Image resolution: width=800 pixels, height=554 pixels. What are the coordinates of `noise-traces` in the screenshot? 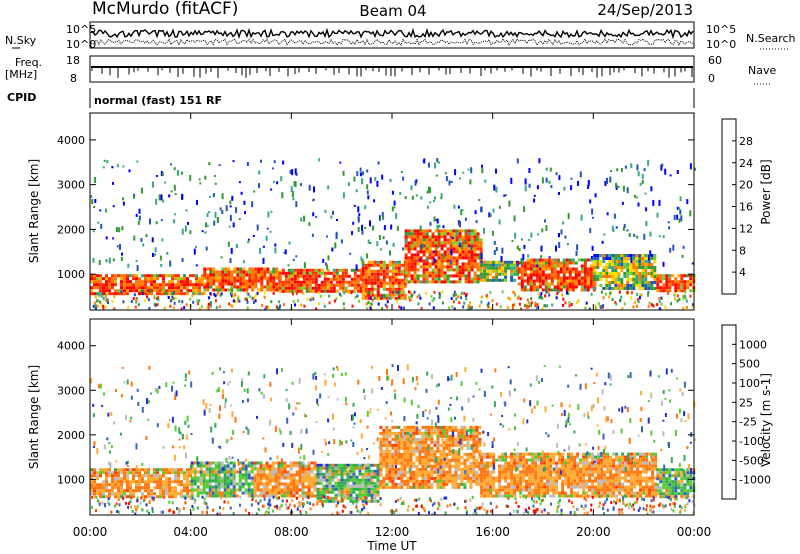 It's located at (392, 37).